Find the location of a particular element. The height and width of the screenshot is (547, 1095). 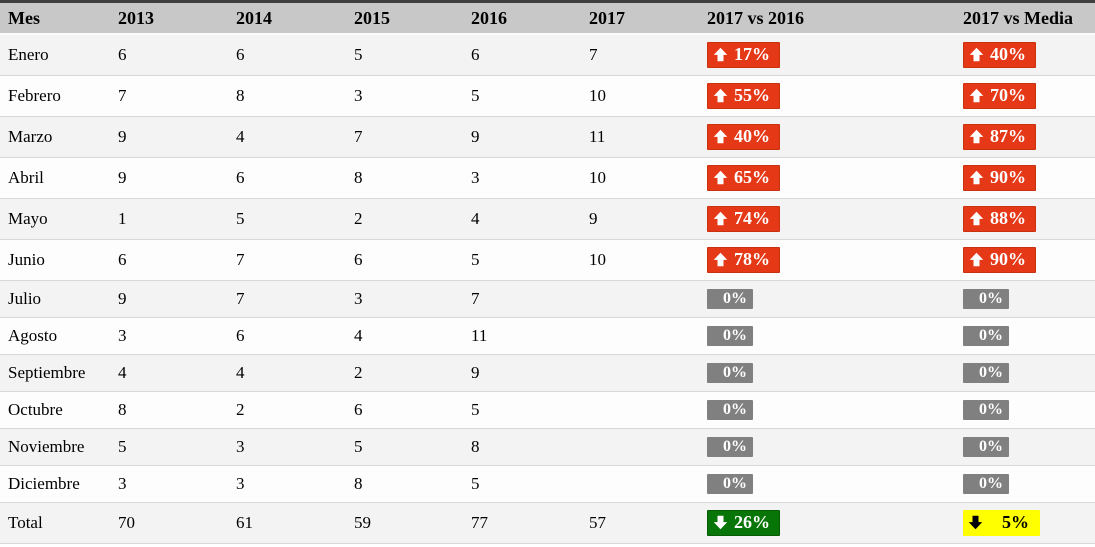

value-cell-2016: 8 is located at coordinates (475, 446).